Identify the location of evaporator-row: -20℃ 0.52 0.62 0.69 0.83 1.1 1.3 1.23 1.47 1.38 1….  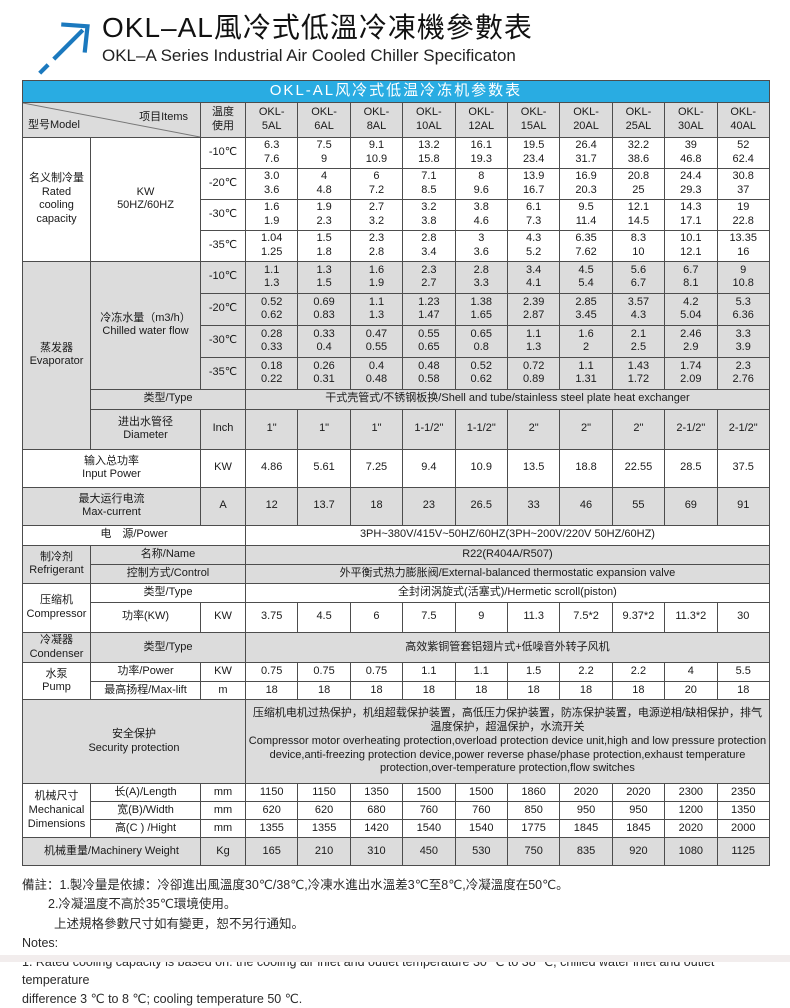
(396, 309).